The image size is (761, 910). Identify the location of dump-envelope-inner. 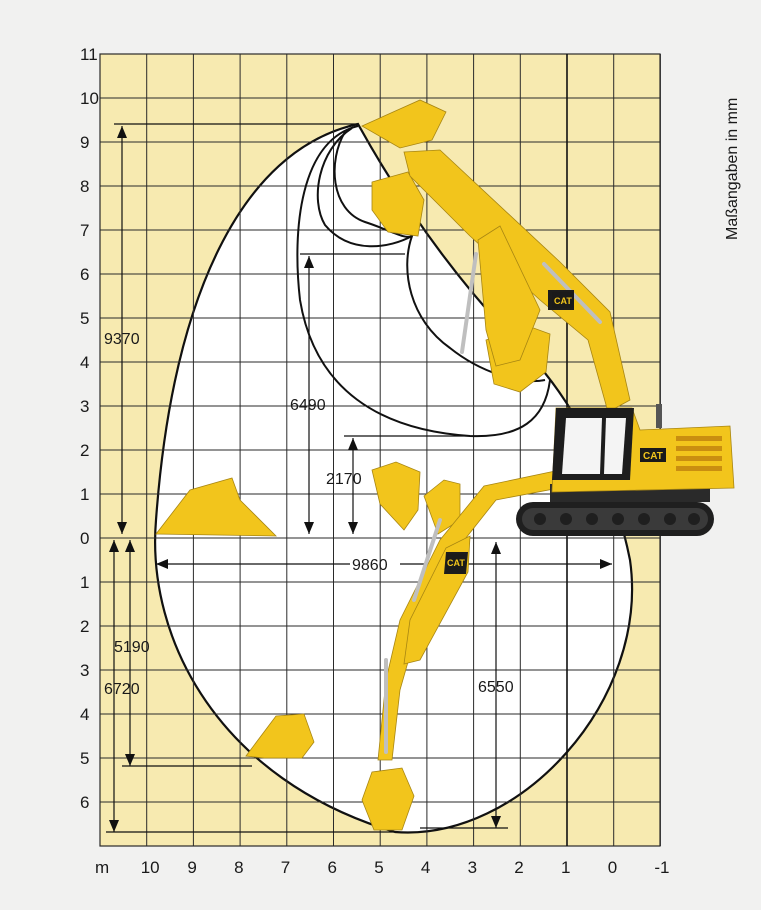
(373, 184).